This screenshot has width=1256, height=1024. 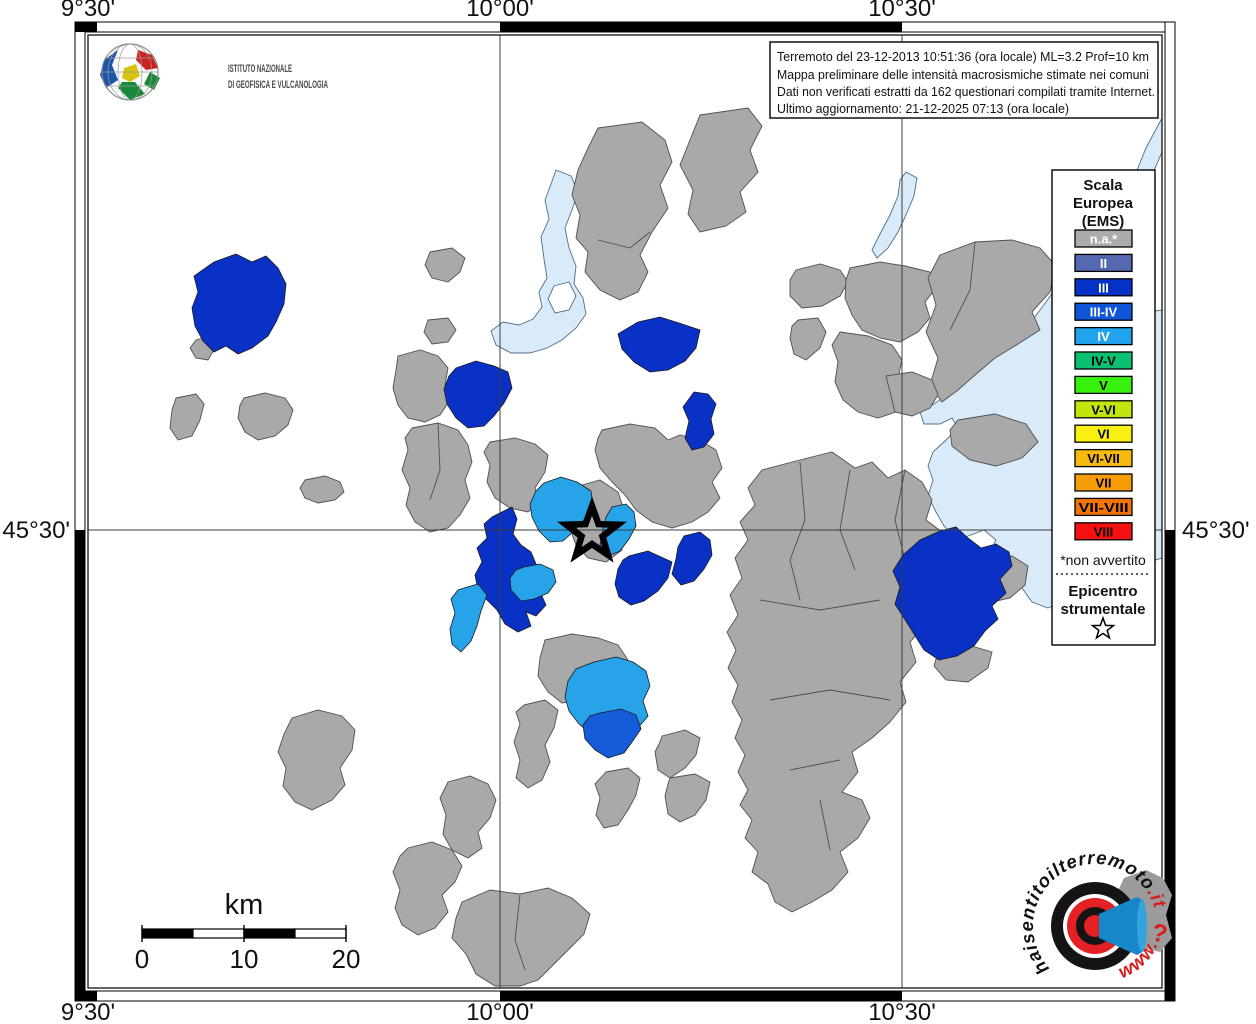 I want to click on logo-text-line2: DI GEOFISICA E VULCANOLOGIA, so click(x=278, y=85).